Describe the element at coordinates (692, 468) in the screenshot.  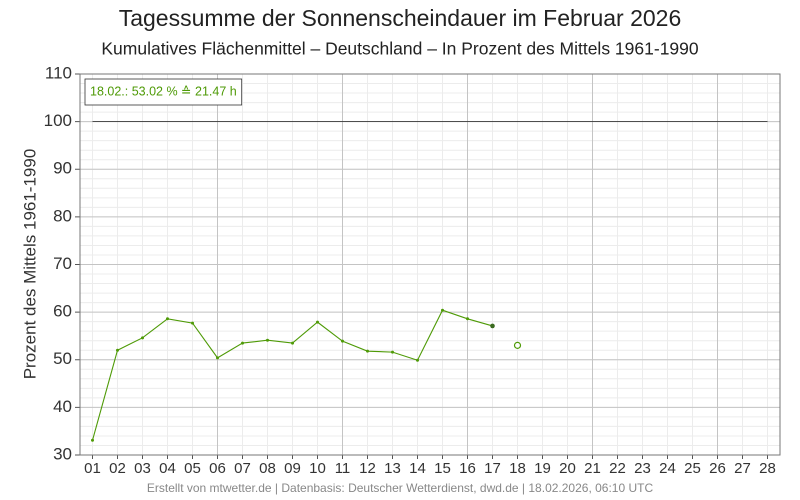
I see `x-tick-label: 25` at that location.